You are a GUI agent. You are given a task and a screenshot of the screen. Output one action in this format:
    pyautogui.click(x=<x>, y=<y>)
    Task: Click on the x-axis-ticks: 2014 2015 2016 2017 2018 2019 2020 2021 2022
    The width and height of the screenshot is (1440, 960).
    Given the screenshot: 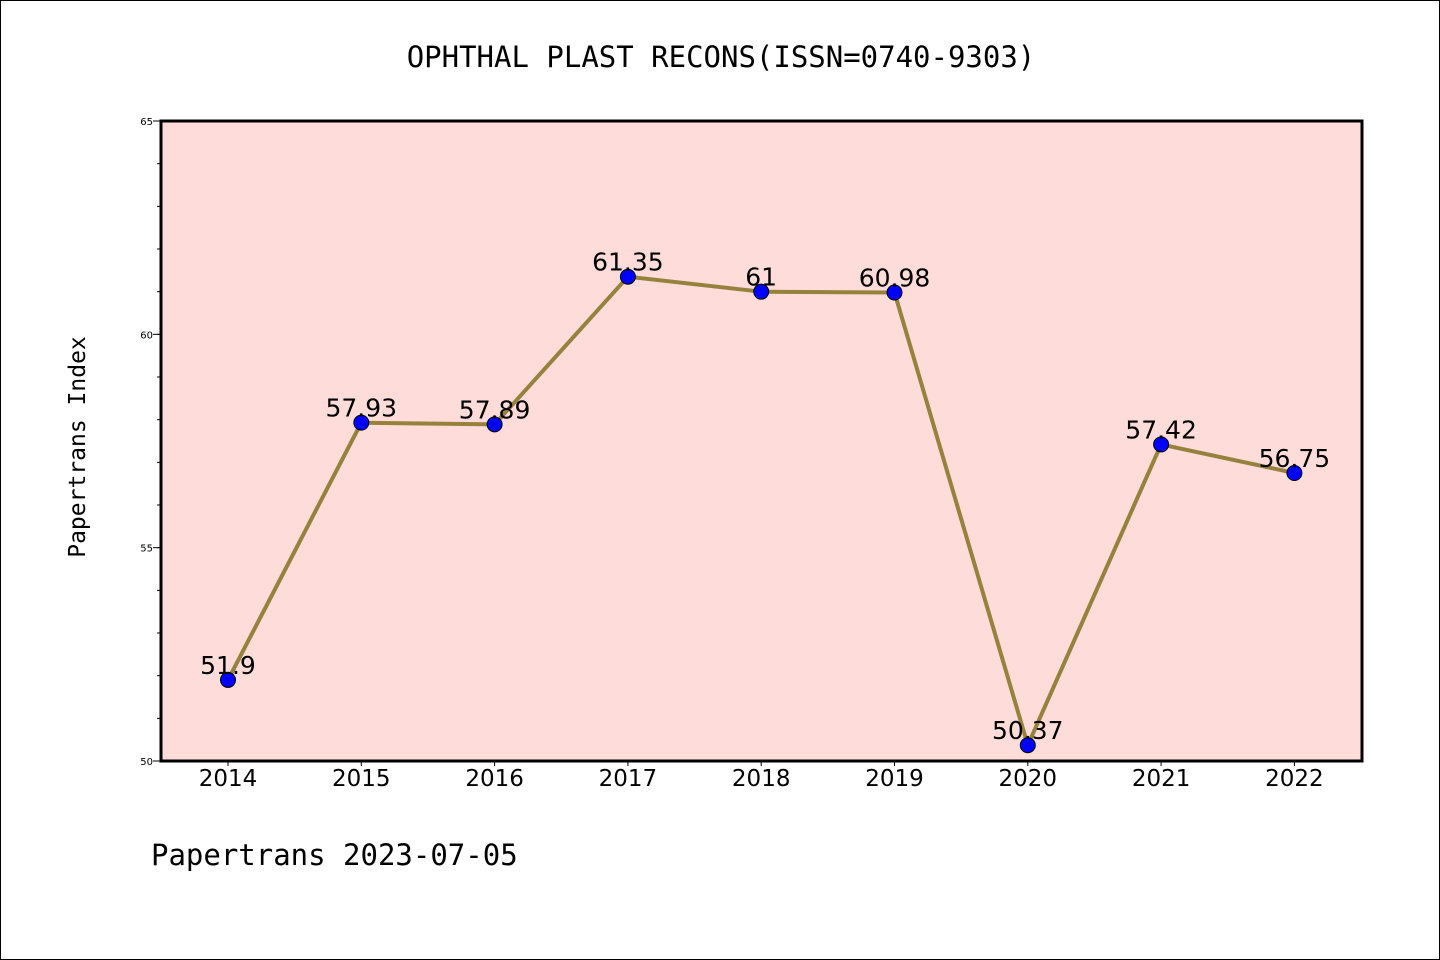 What is the action you would take?
    pyautogui.click(x=761, y=776)
    